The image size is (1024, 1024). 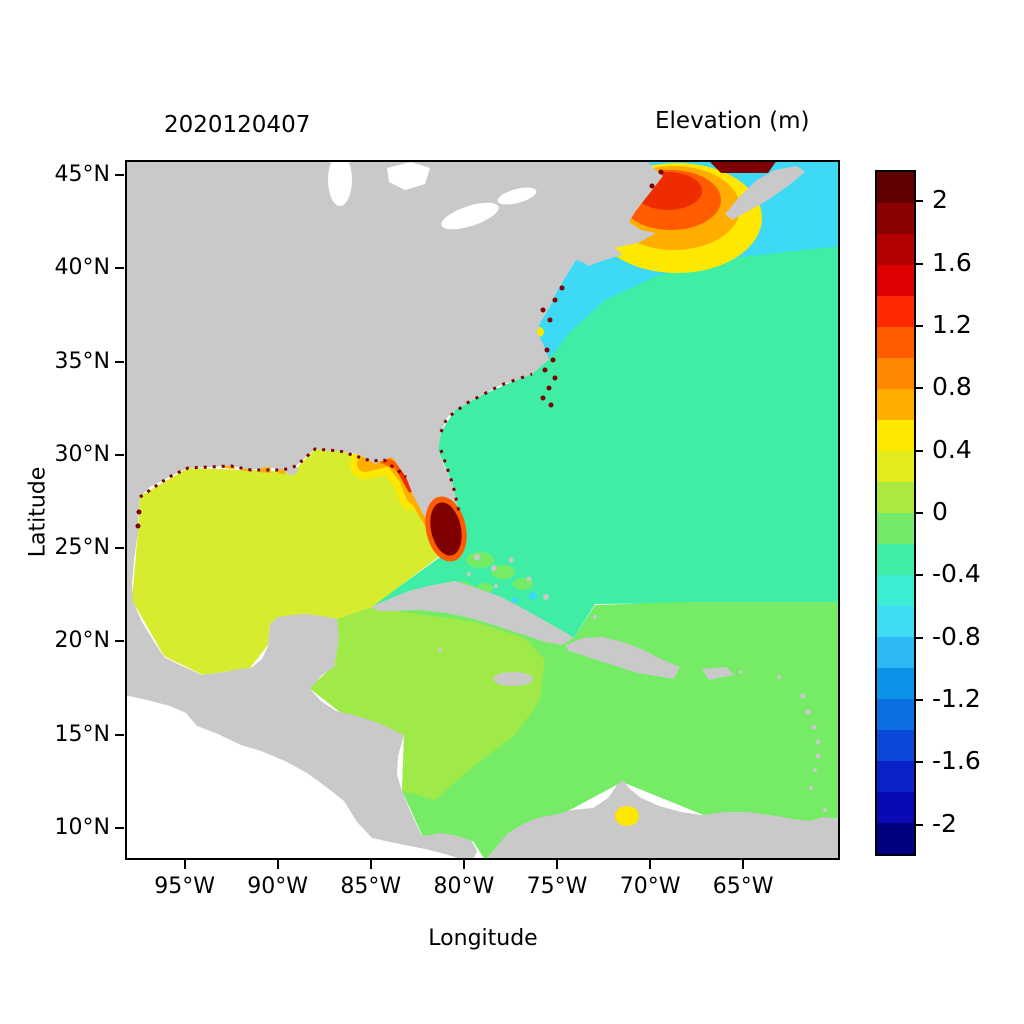 What do you see at coordinates (483, 938) in the screenshot?
I see `x-axis-label: Longitude` at bounding box center [483, 938].